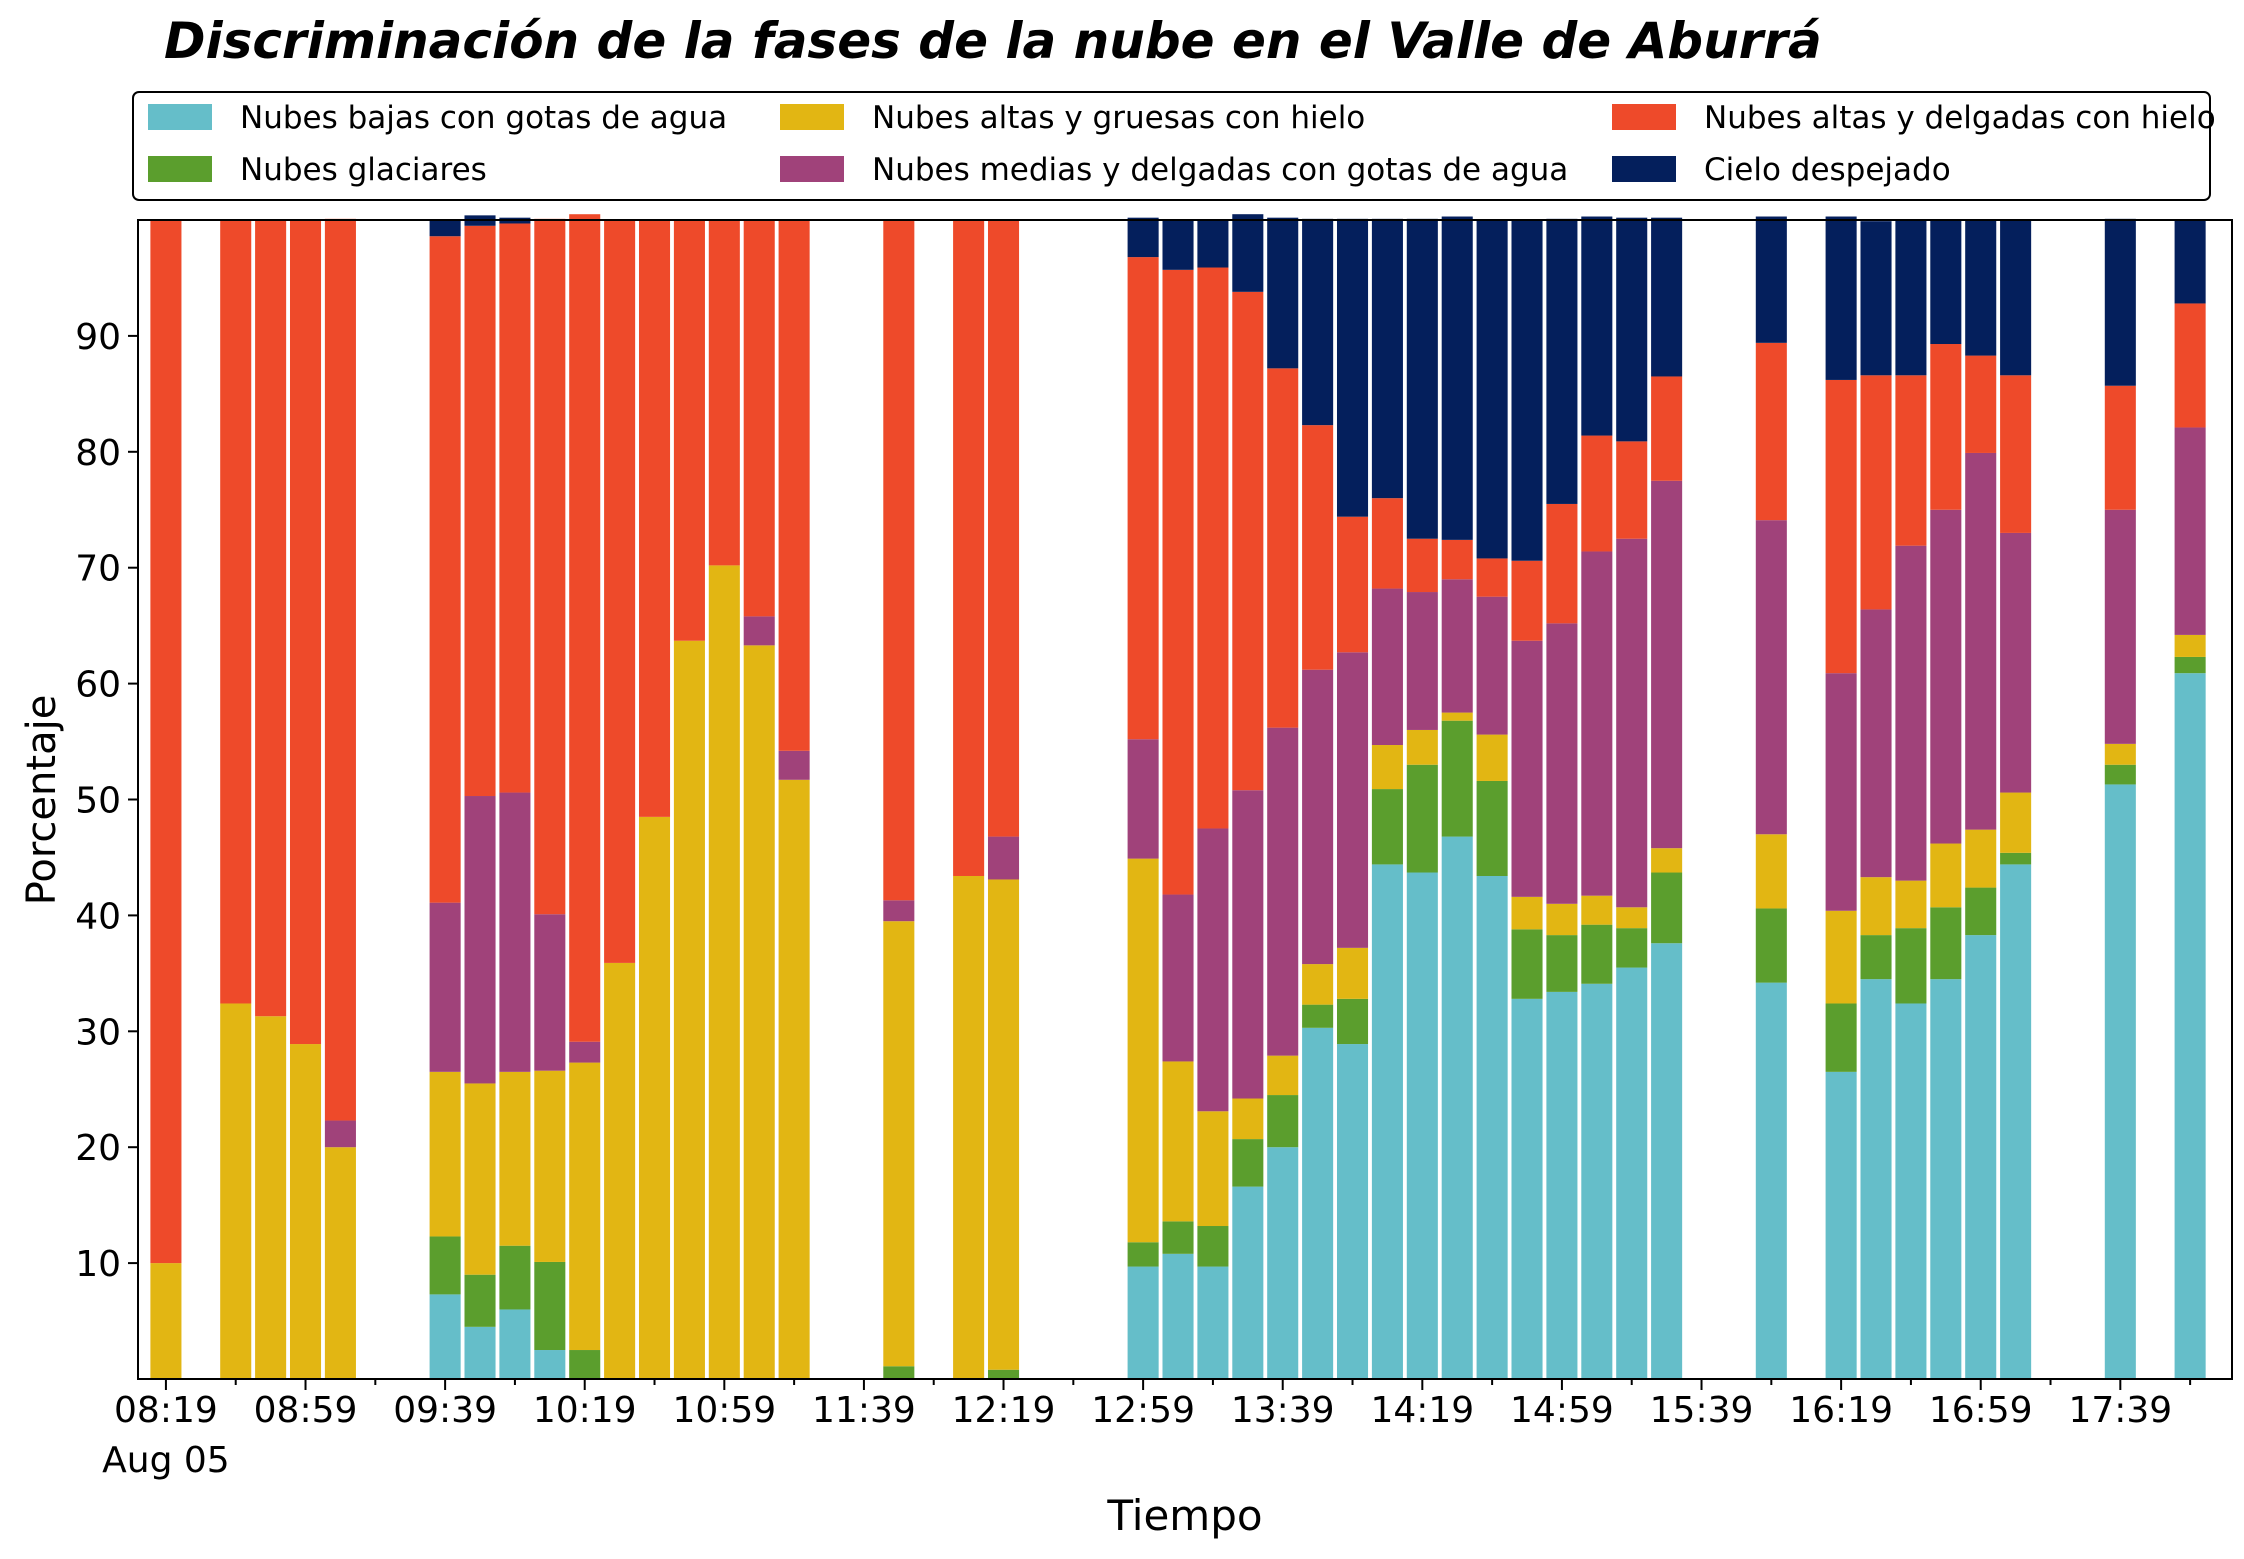 The width and height of the screenshot is (2244, 1559). What do you see at coordinates (98, 453) in the screenshot?
I see `y-tick-label: 80` at bounding box center [98, 453].